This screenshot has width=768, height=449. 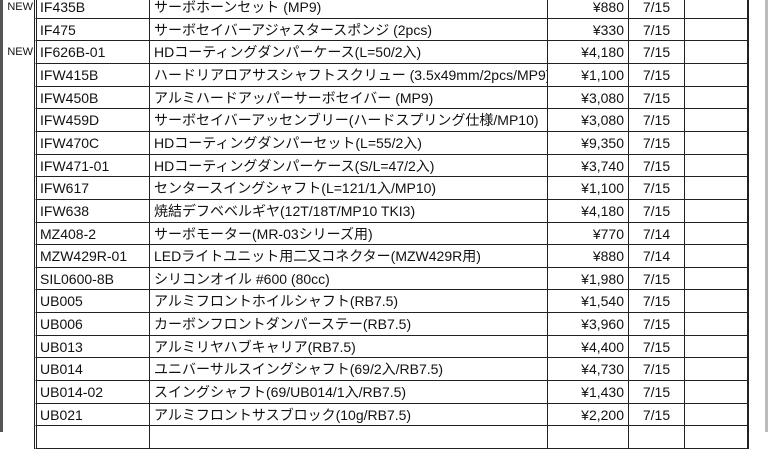 I want to click on part-code, so click(x=91, y=437).